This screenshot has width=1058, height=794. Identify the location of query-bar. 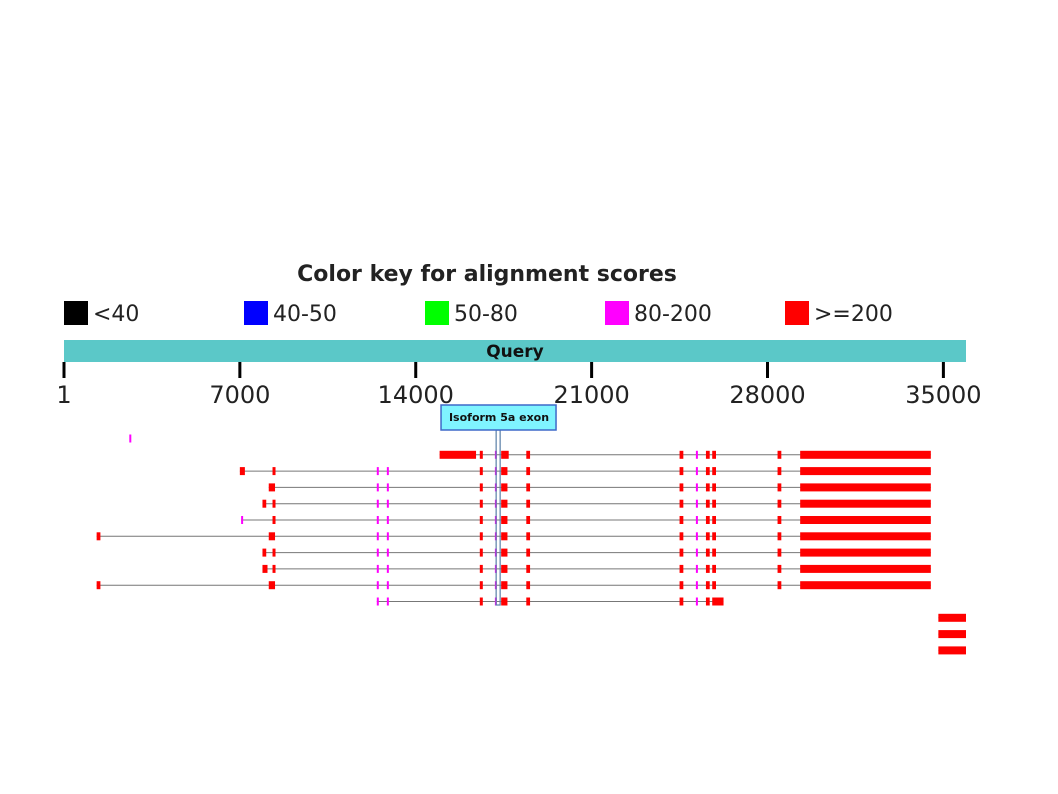
(515, 351).